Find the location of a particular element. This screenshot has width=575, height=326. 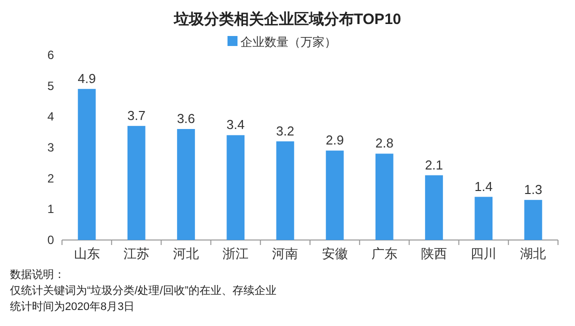

data-label: 3.7 is located at coordinates (136, 115).